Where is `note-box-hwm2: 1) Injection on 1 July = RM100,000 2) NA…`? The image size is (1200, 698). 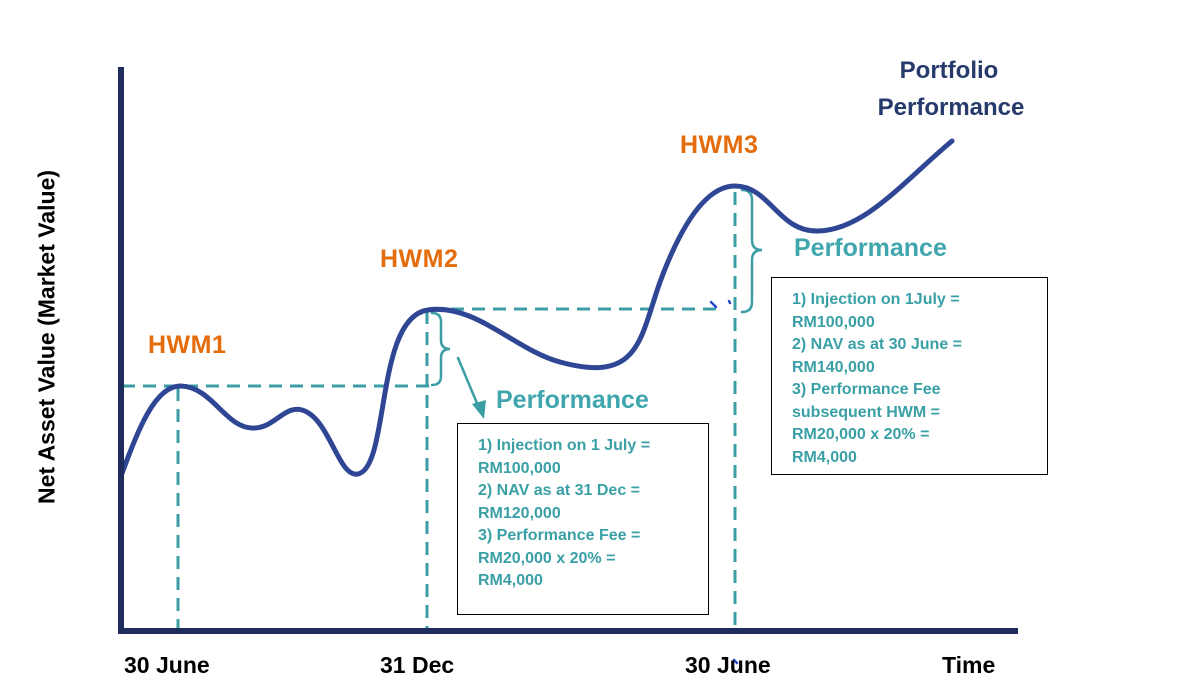 note-box-hwm2: 1) Injection on 1 July = RM100,000 2) NA… is located at coordinates (583, 519).